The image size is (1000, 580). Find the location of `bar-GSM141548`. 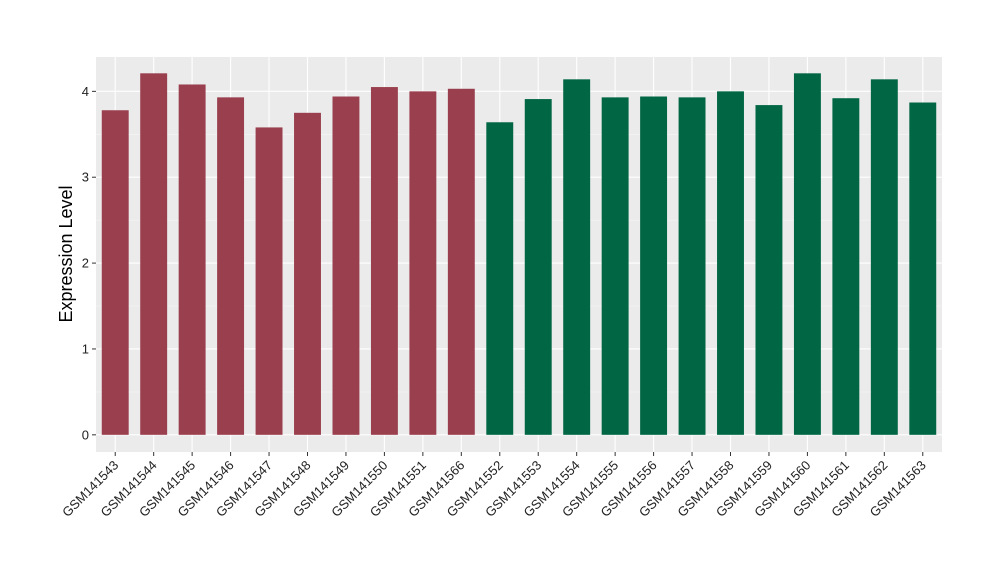

bar-GSM141548 is located at coordinates (307, 273).